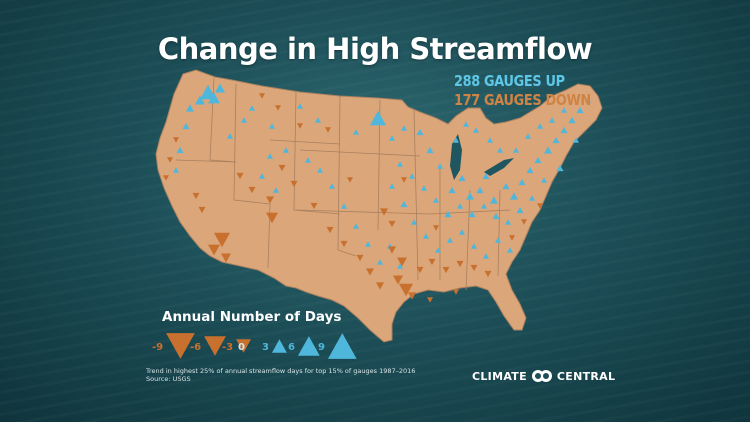 This screenshot has height=422, width=750. I want to click on legend-label: -3, so click(227, 347).